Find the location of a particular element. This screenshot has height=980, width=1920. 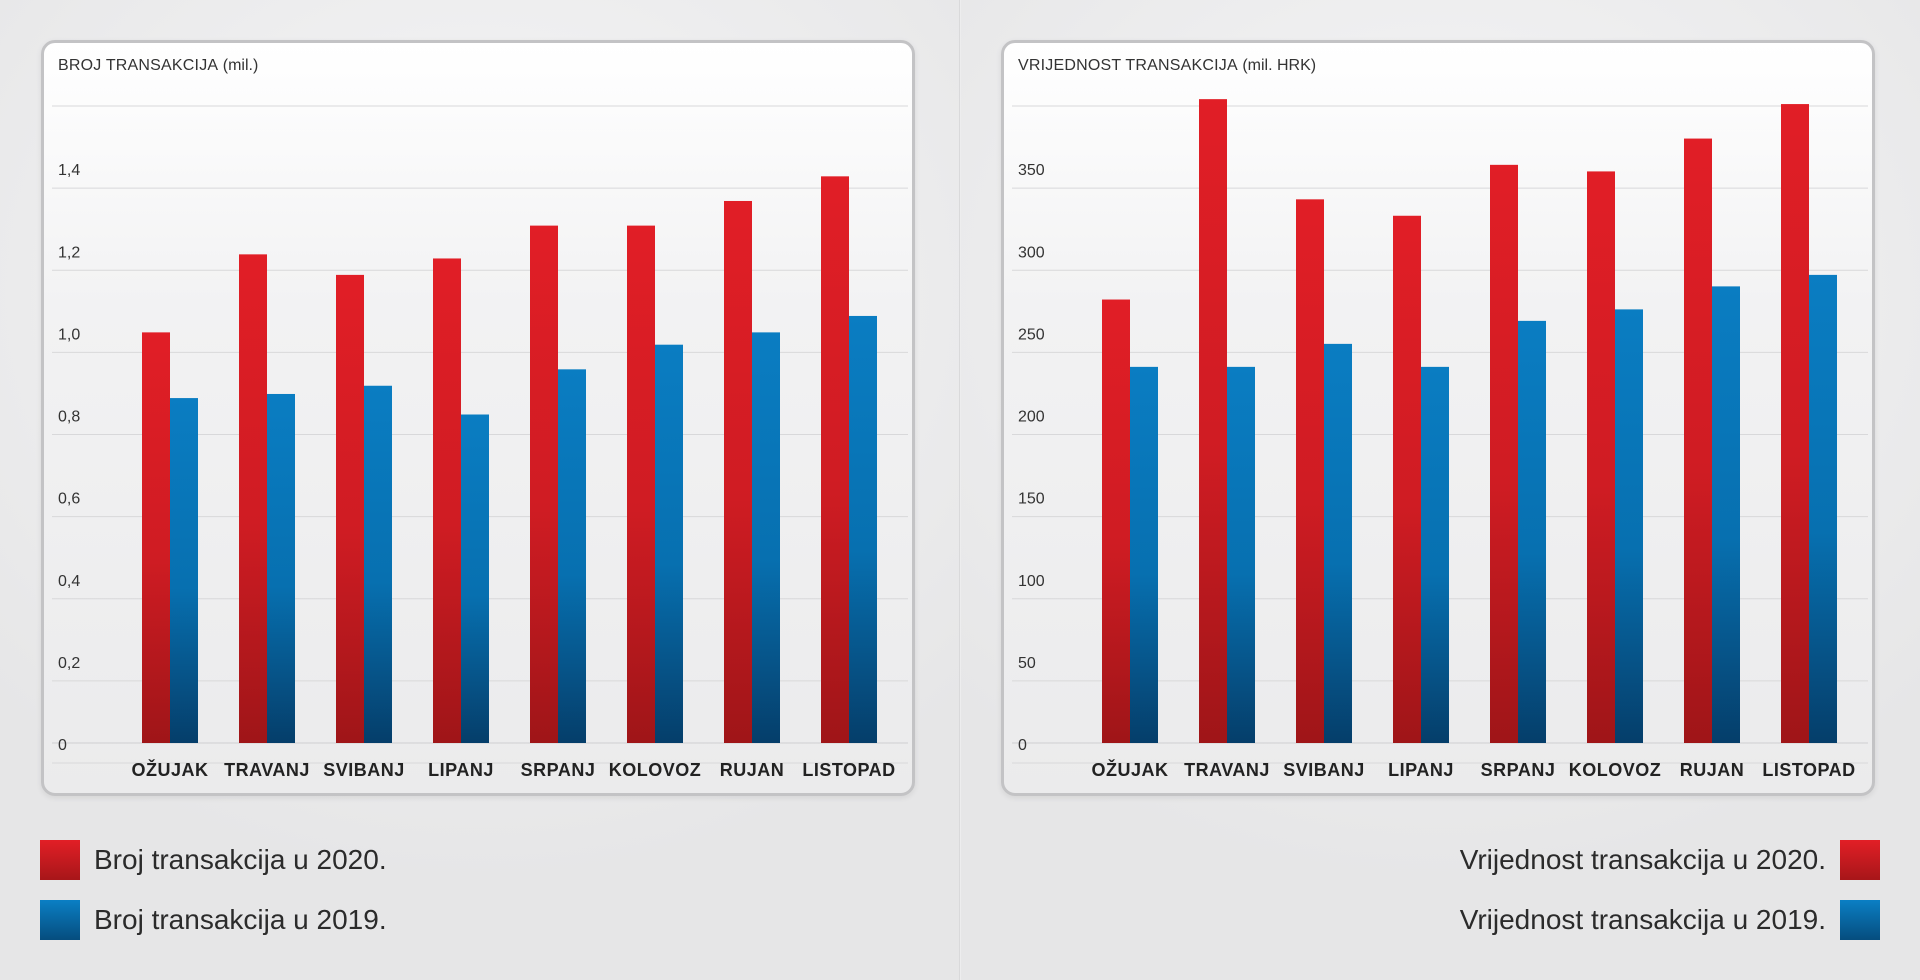

y-tick-label: 50 is located at coordinates (1027, 663).